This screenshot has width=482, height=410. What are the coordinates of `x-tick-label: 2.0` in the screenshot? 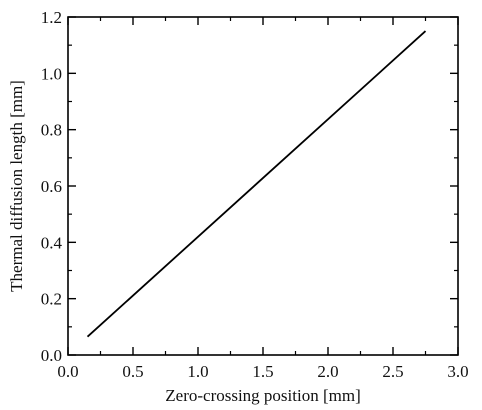 It's located at (327, 371).